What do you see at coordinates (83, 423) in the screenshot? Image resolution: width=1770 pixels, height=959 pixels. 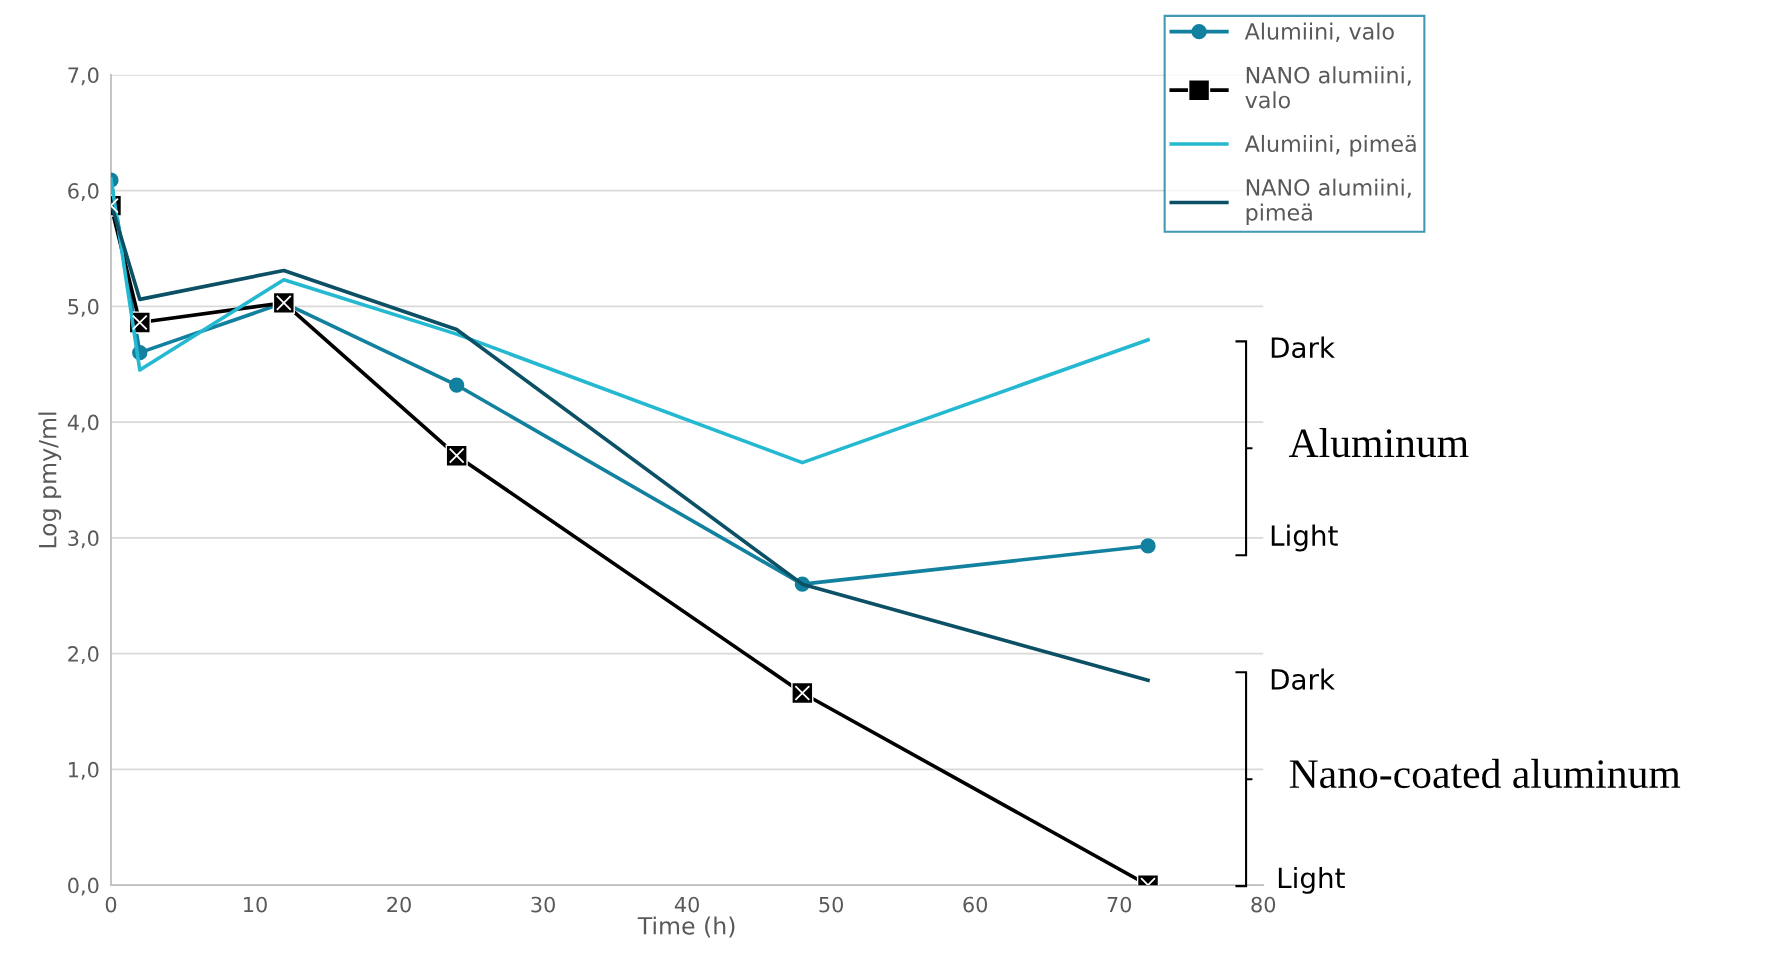 I see `y-tick-label: 4,0` at bounding box center [83, 423].